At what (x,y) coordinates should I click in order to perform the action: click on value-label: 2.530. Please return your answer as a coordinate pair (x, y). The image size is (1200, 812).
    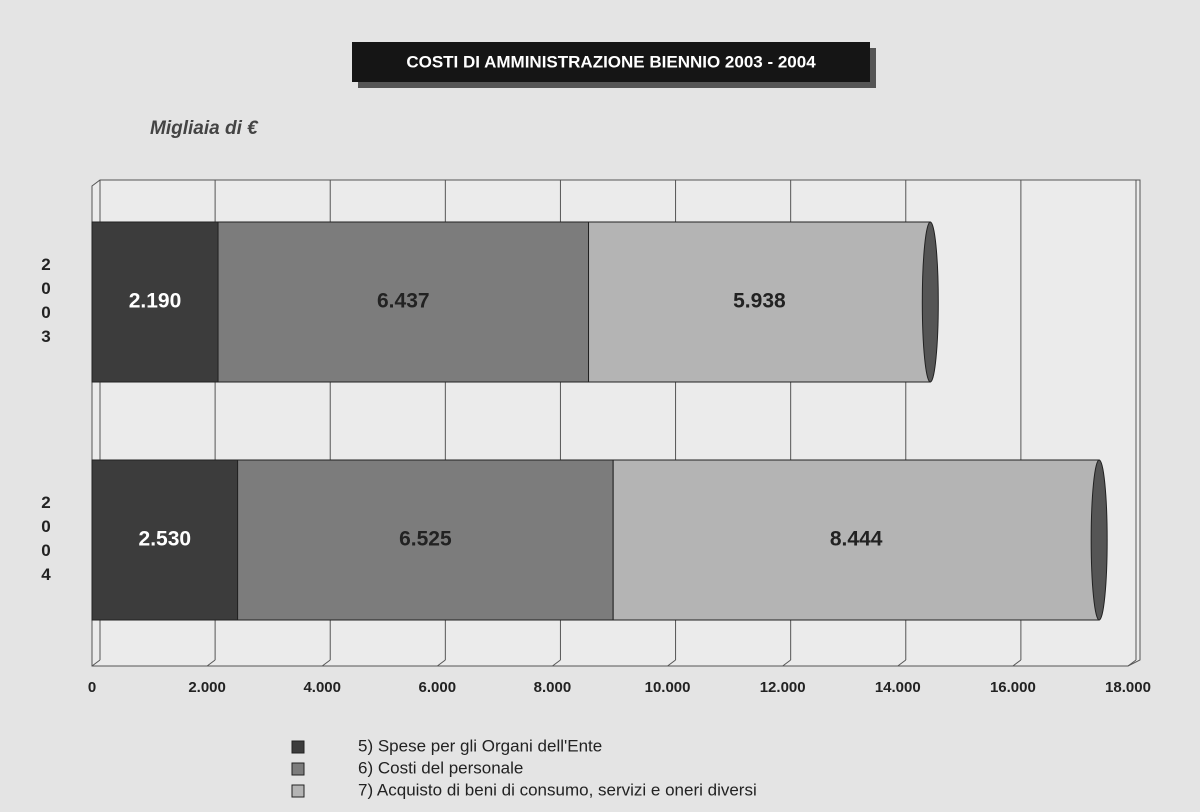
    Looking at the image, I should click on (165, 539).